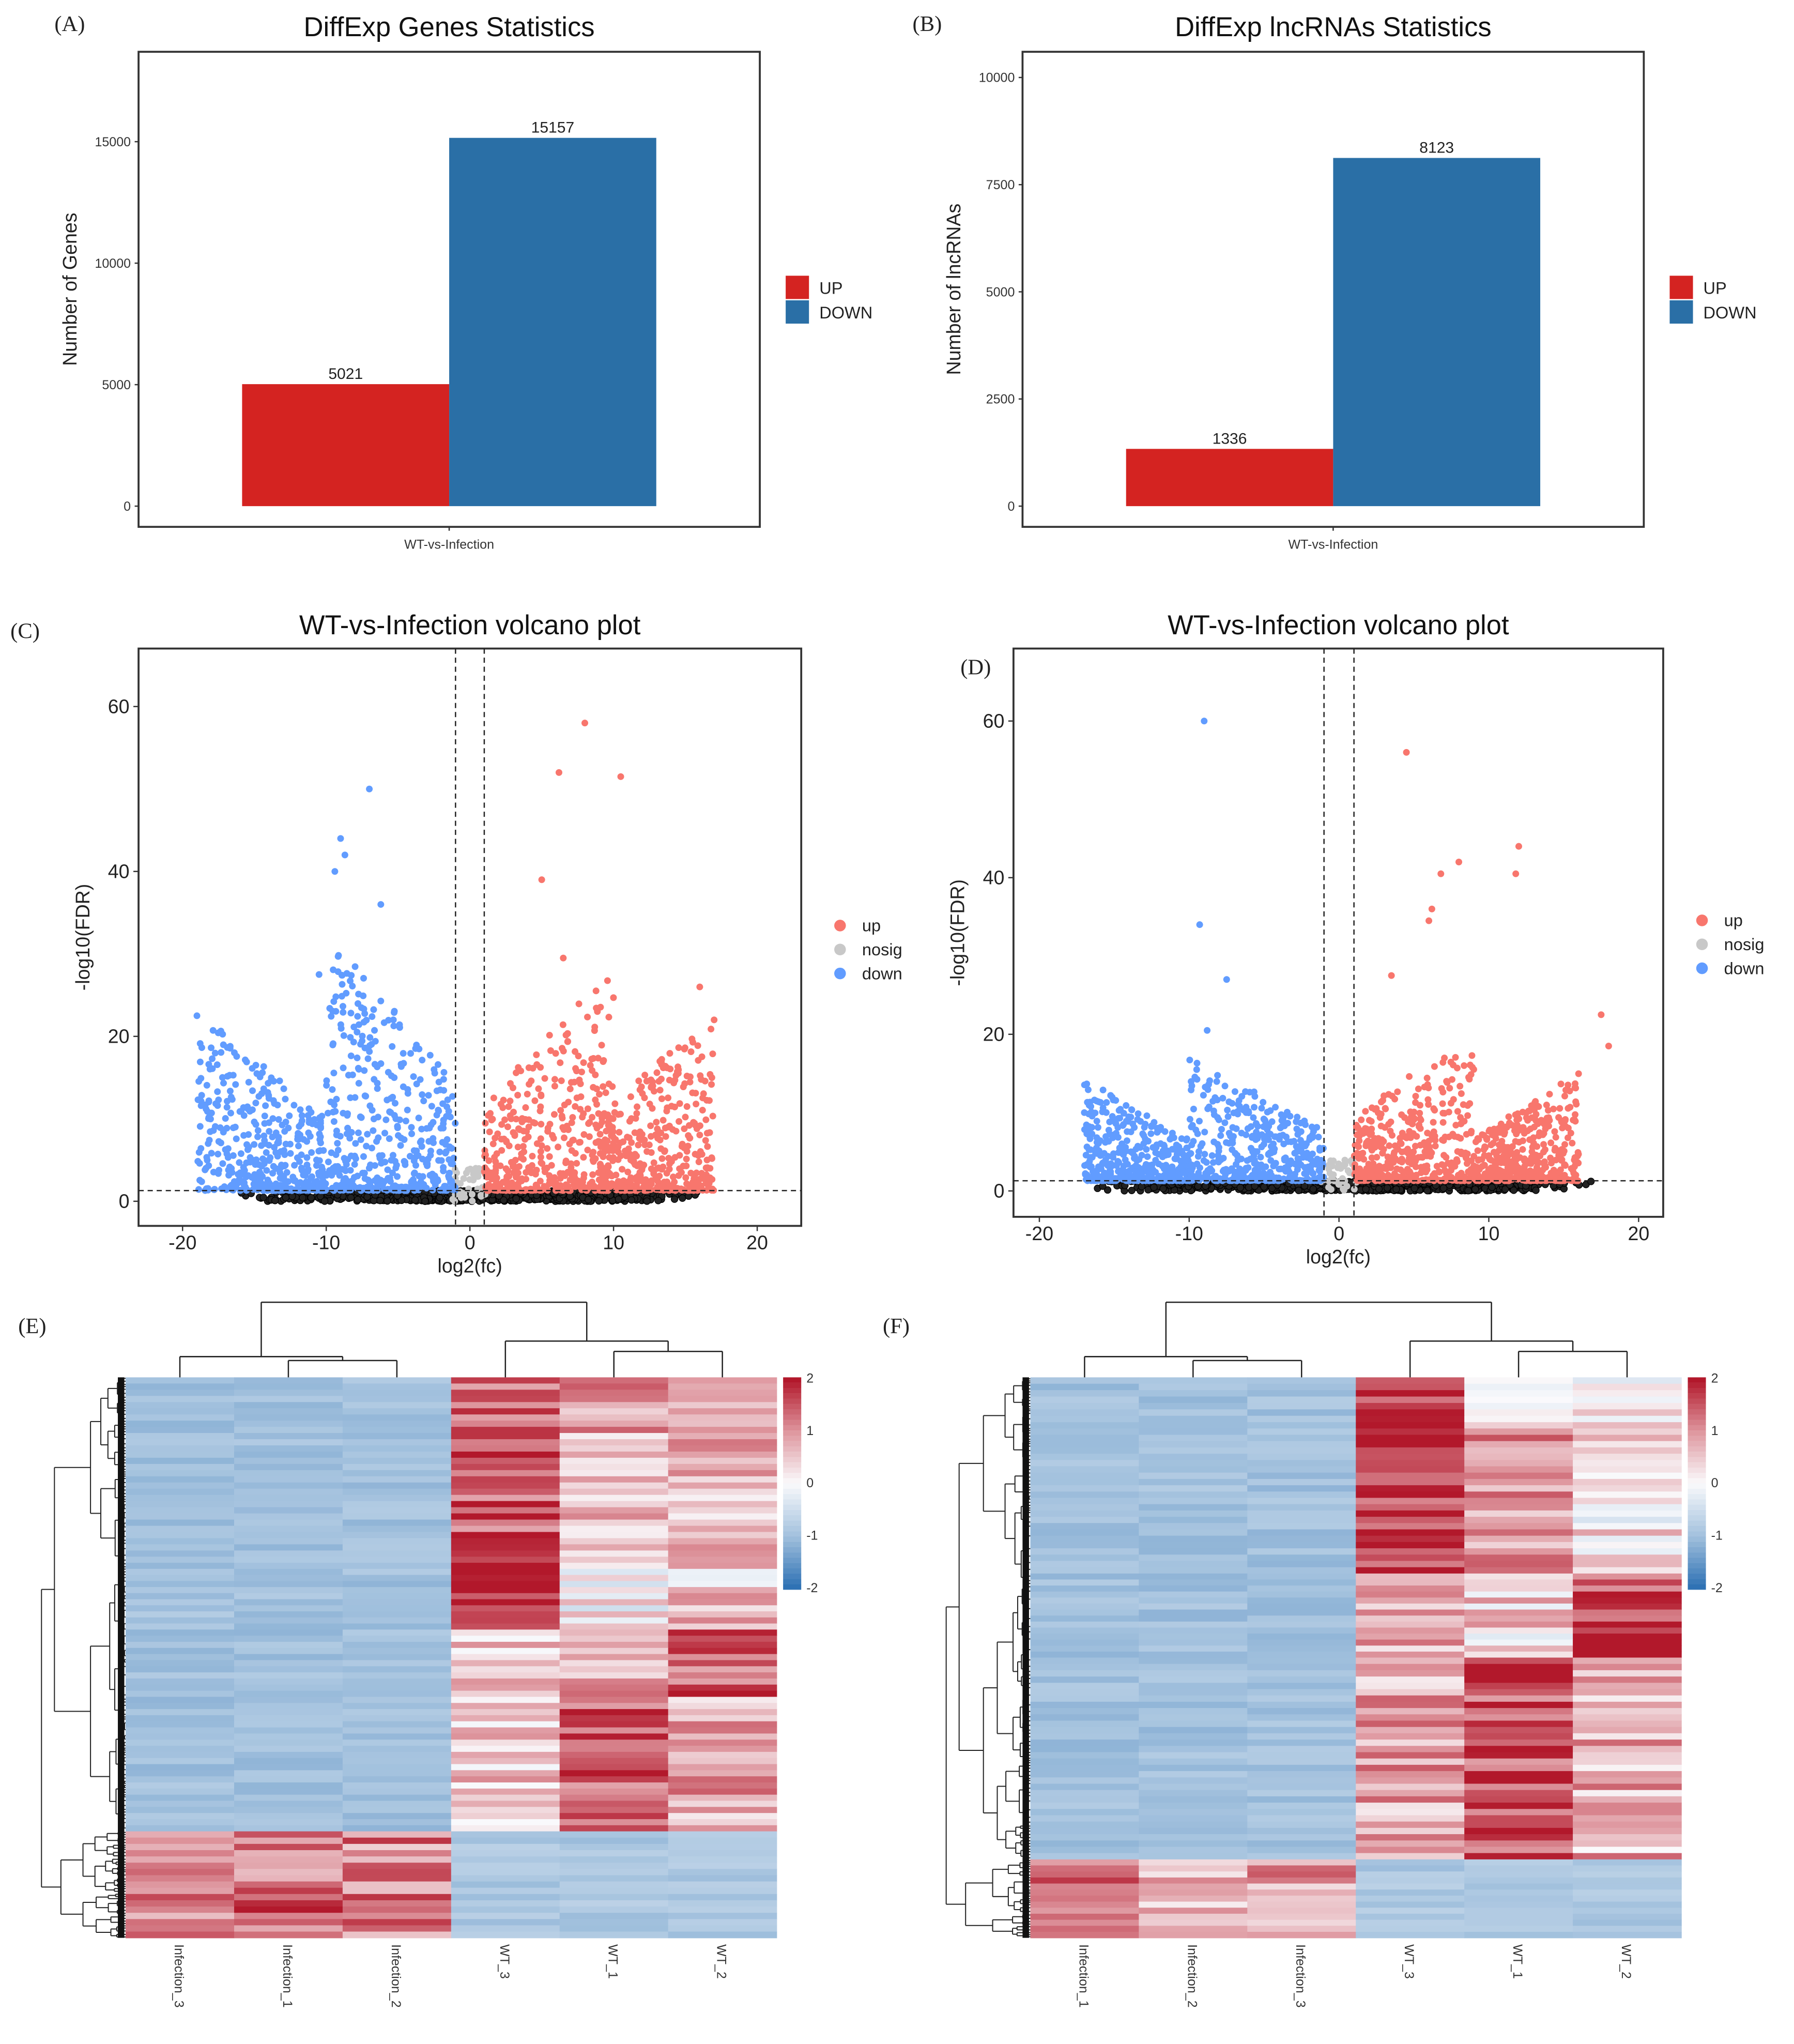 The width and height of the screenshot is (1794, 2044). Describe the element at coordinates (840, 950) in the screenshot. I see `legend-marker-nosig` at that location.